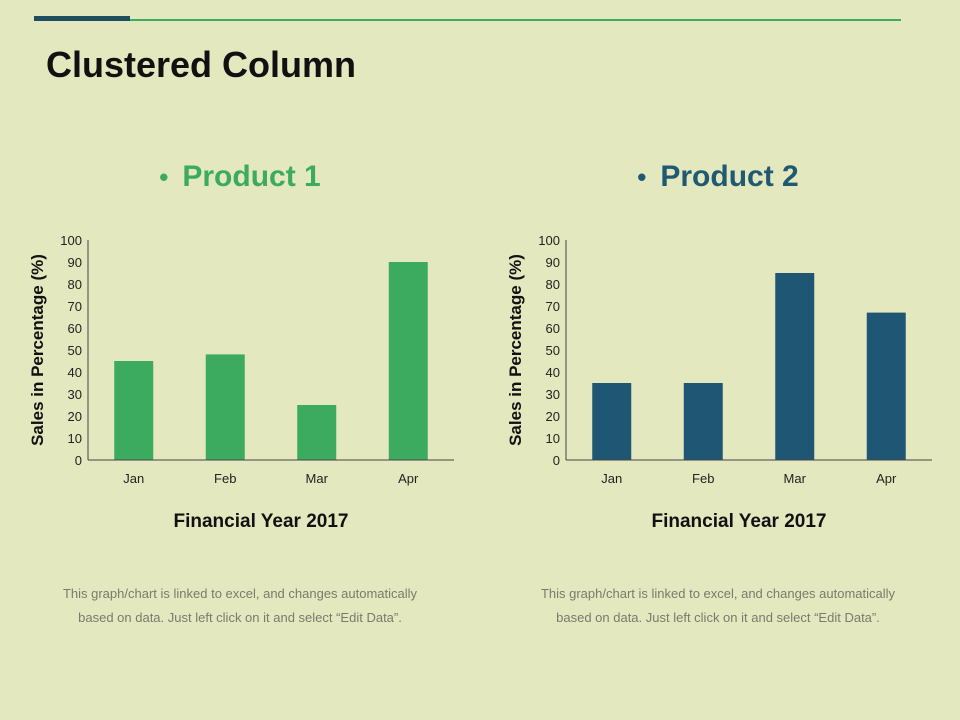 The width and height of the screenshot is (960, 720). I want to click on title-accent-line-green, so click(515, 20).